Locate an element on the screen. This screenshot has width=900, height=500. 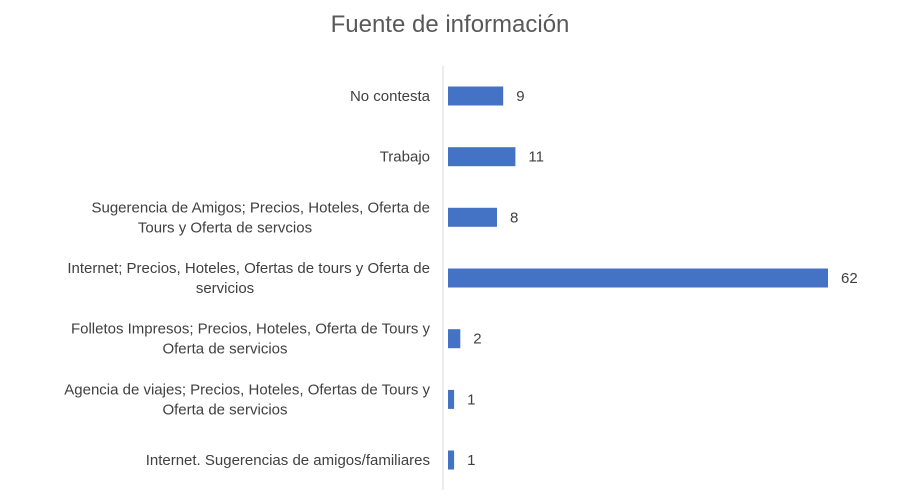
category-label-1: Trabajo is located at coordinates (405, 157).